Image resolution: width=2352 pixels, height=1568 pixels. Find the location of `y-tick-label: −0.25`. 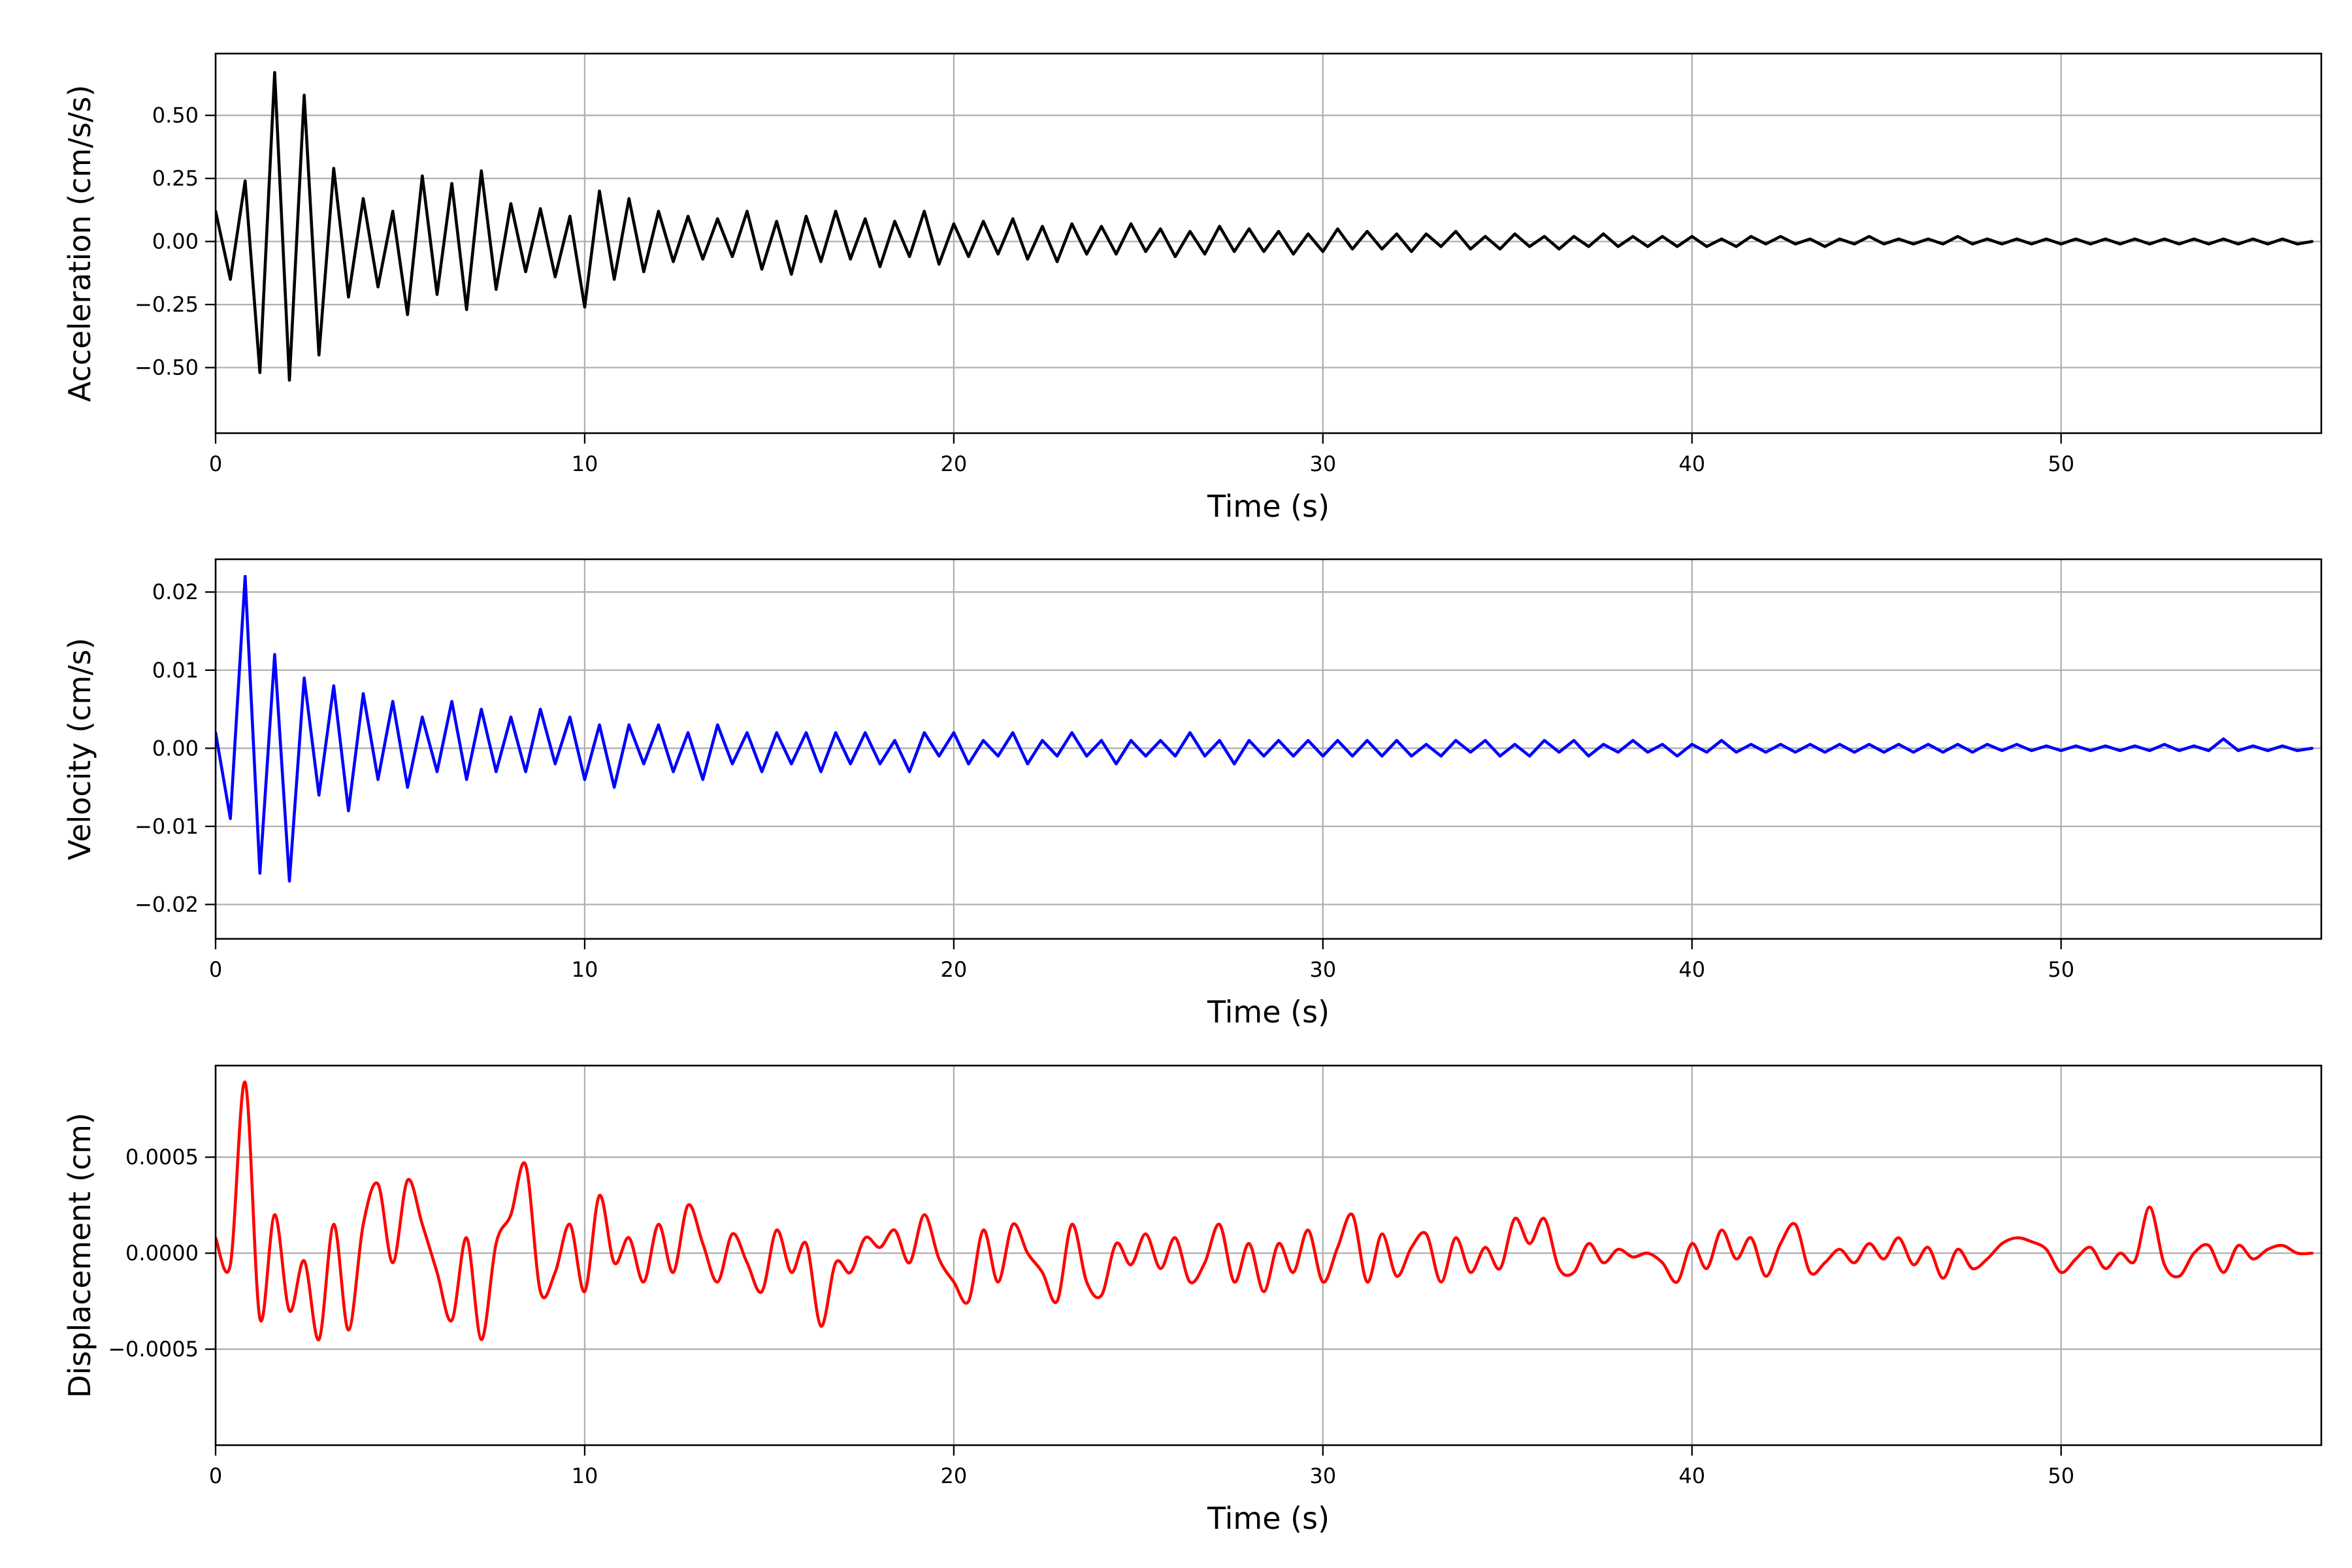

y-tick-label: −0.25 is located at coordinates (167, 304).